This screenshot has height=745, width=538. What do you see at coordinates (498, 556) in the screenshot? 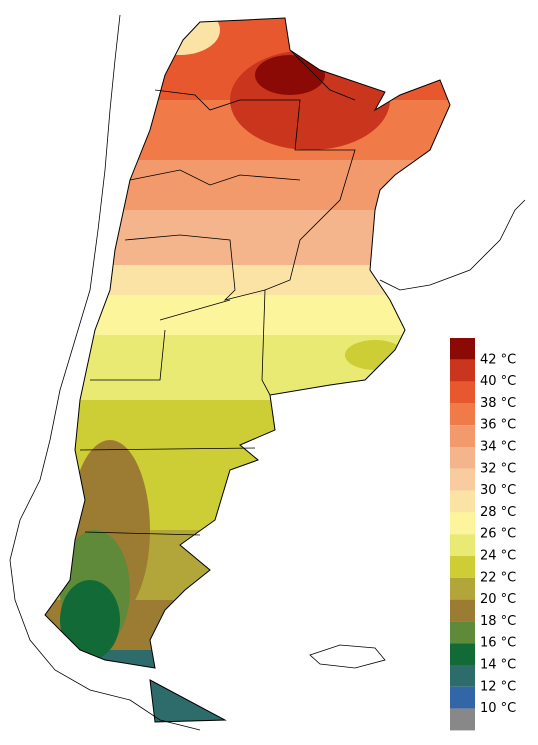
I see `legend-label: 24 °C` at bounding box center [498, 556].